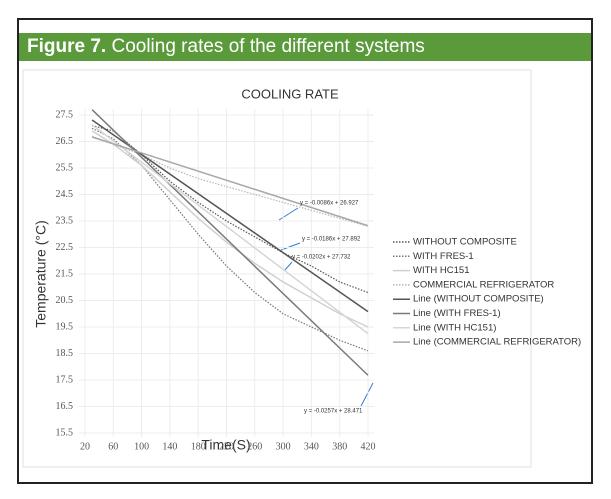 This screenshot has height=499, width=611. I want to click on x-tick-label: 420, so click(368, 446).